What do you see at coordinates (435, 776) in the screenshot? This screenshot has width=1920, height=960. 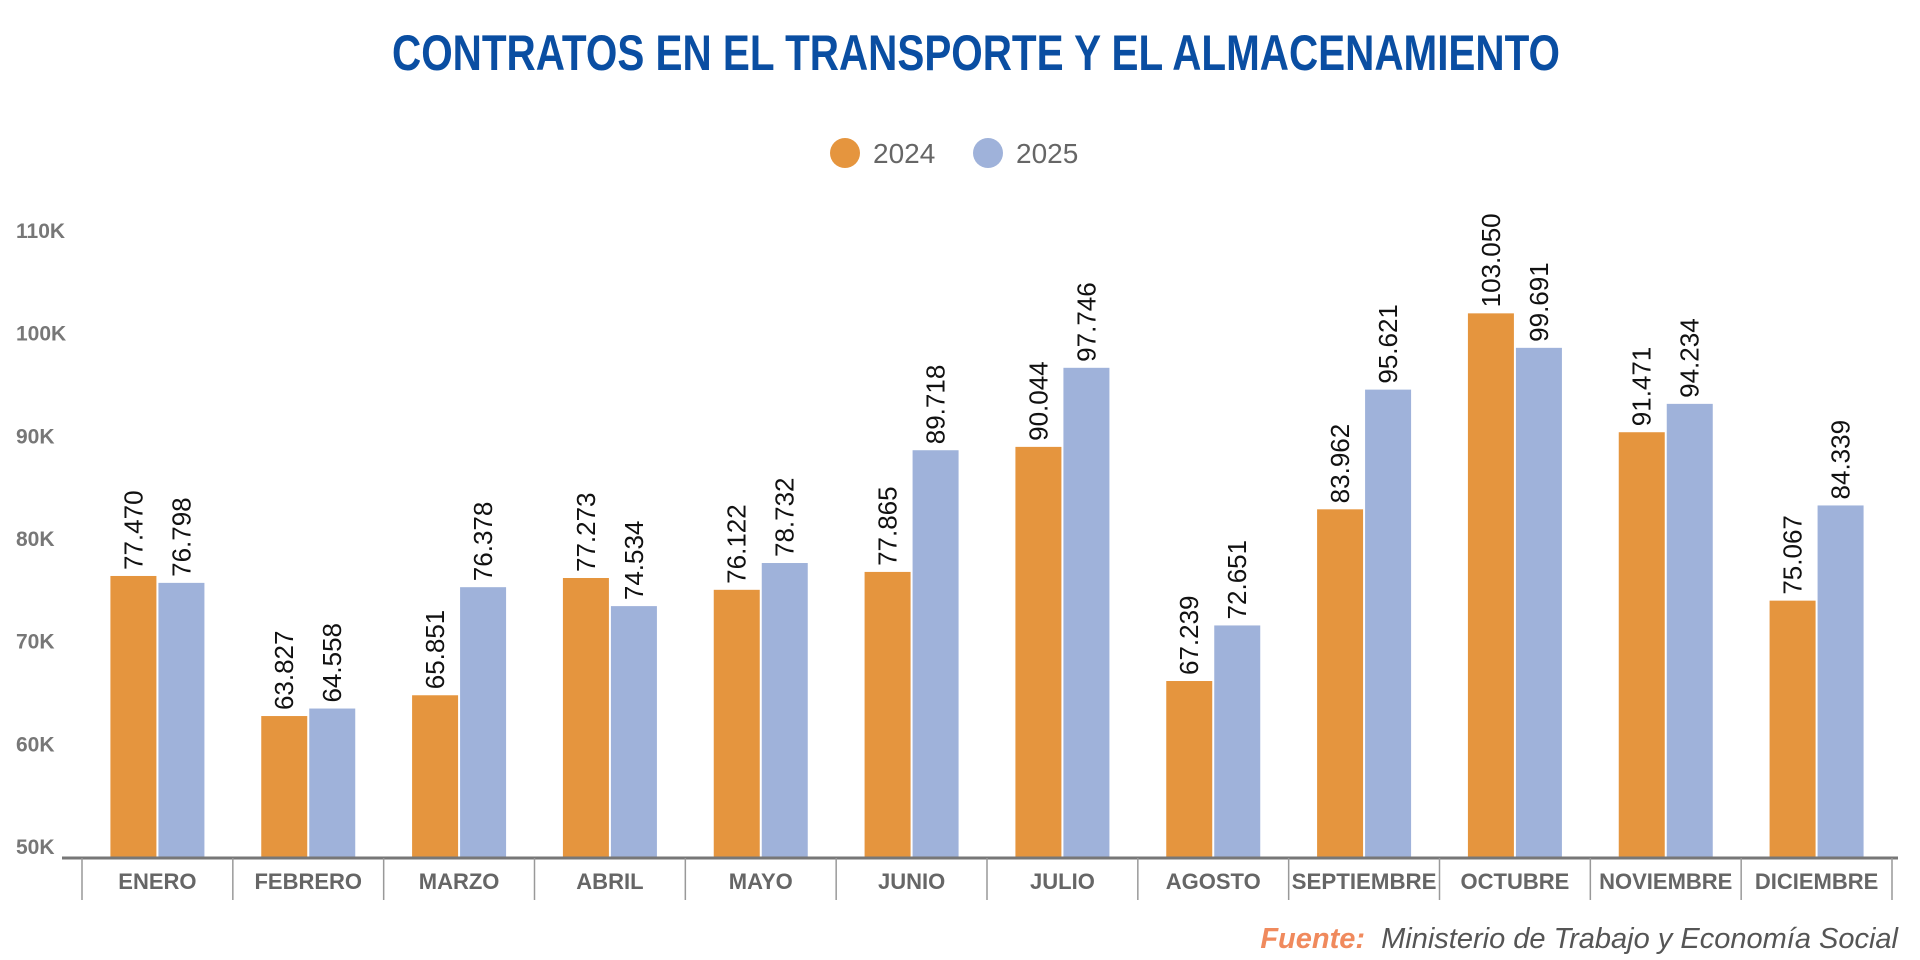 I see `bar-2024-marzo` at bounding box center [435, 776].